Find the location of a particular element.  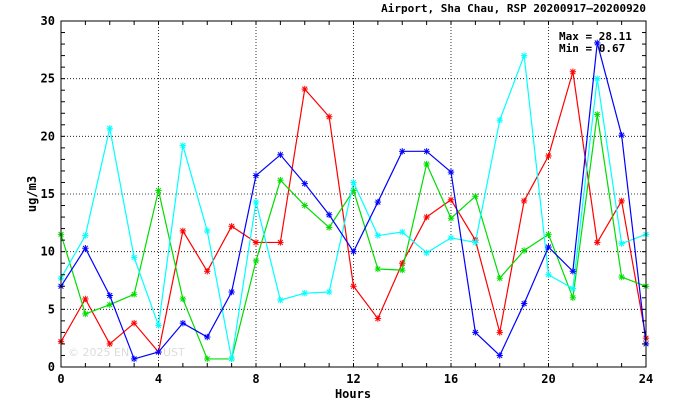

min-label: Min = 0.67 is located at coordinates (592, 48).